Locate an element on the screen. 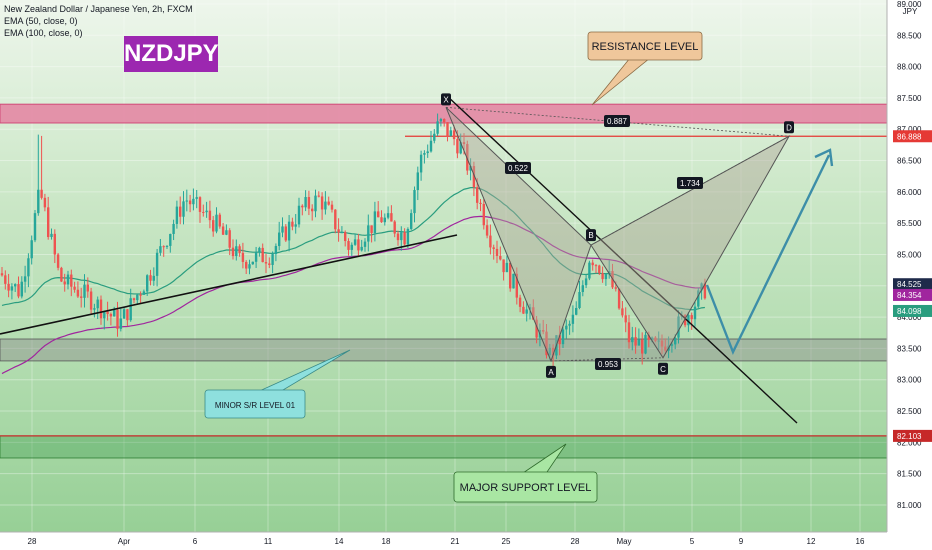 The height and width of the screenshot is (550, 932). symbol-badge: NZDJPY is located at coordinates (171, 54).